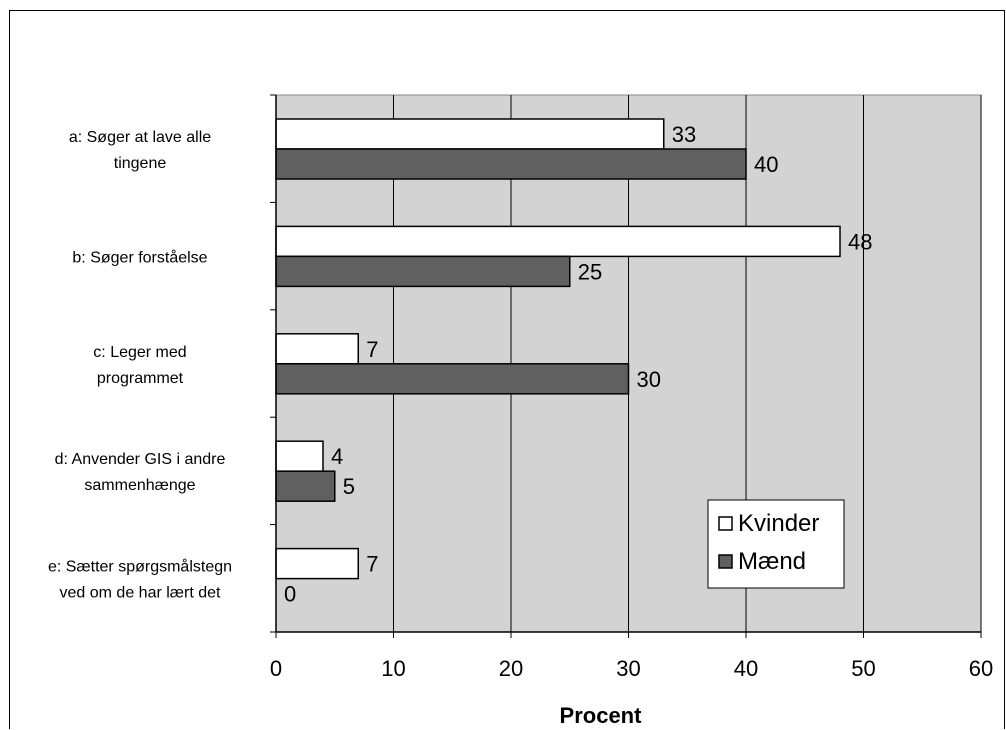 The height and width of the screenshot is (730, 1006). Describe the element at coordinates (863, 668) in the screenshot. I see `x-tick-label-5: 50` at that location.